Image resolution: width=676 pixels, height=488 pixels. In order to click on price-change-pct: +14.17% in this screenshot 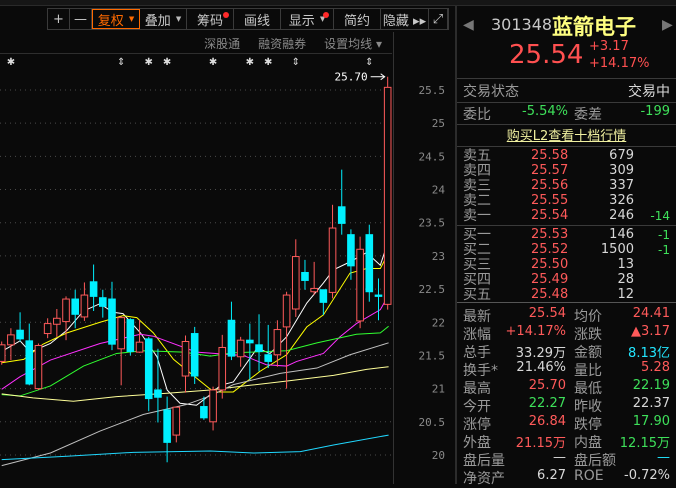, I will do `click(619, 63)`.